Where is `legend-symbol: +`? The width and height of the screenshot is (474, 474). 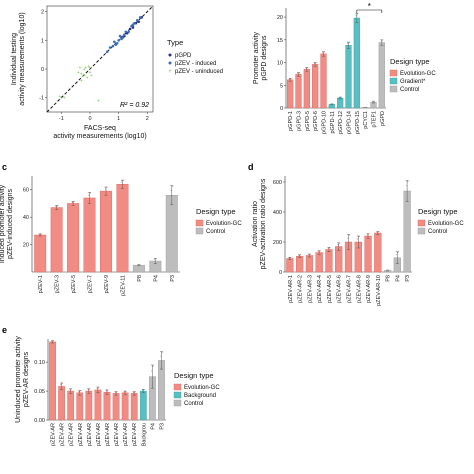
legend-symbol: + is located at coordinates (170, 72).